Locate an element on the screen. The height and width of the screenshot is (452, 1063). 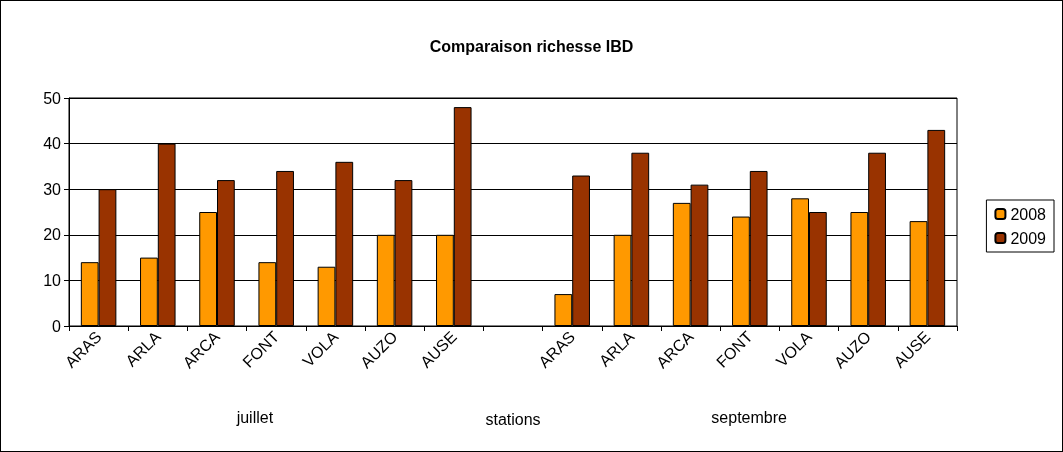
text: juillet is located at coordinates (254, 417).